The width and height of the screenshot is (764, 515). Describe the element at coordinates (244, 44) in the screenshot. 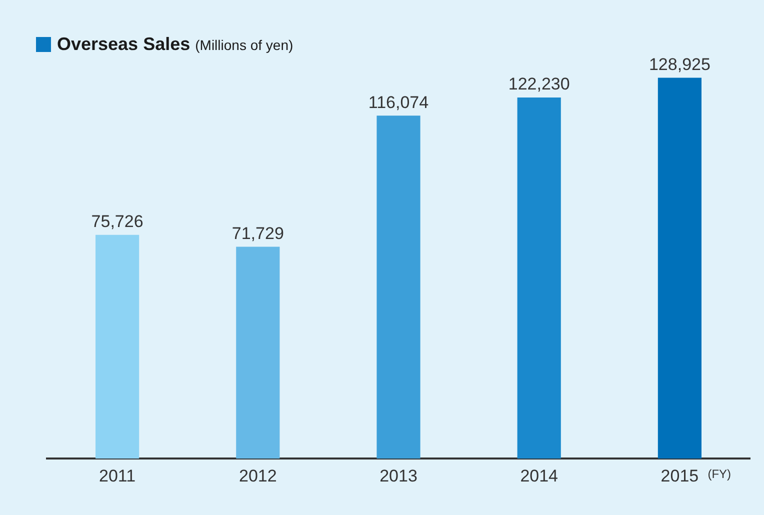

I see `chart-subtitle: (Millions of yen)` at that location.